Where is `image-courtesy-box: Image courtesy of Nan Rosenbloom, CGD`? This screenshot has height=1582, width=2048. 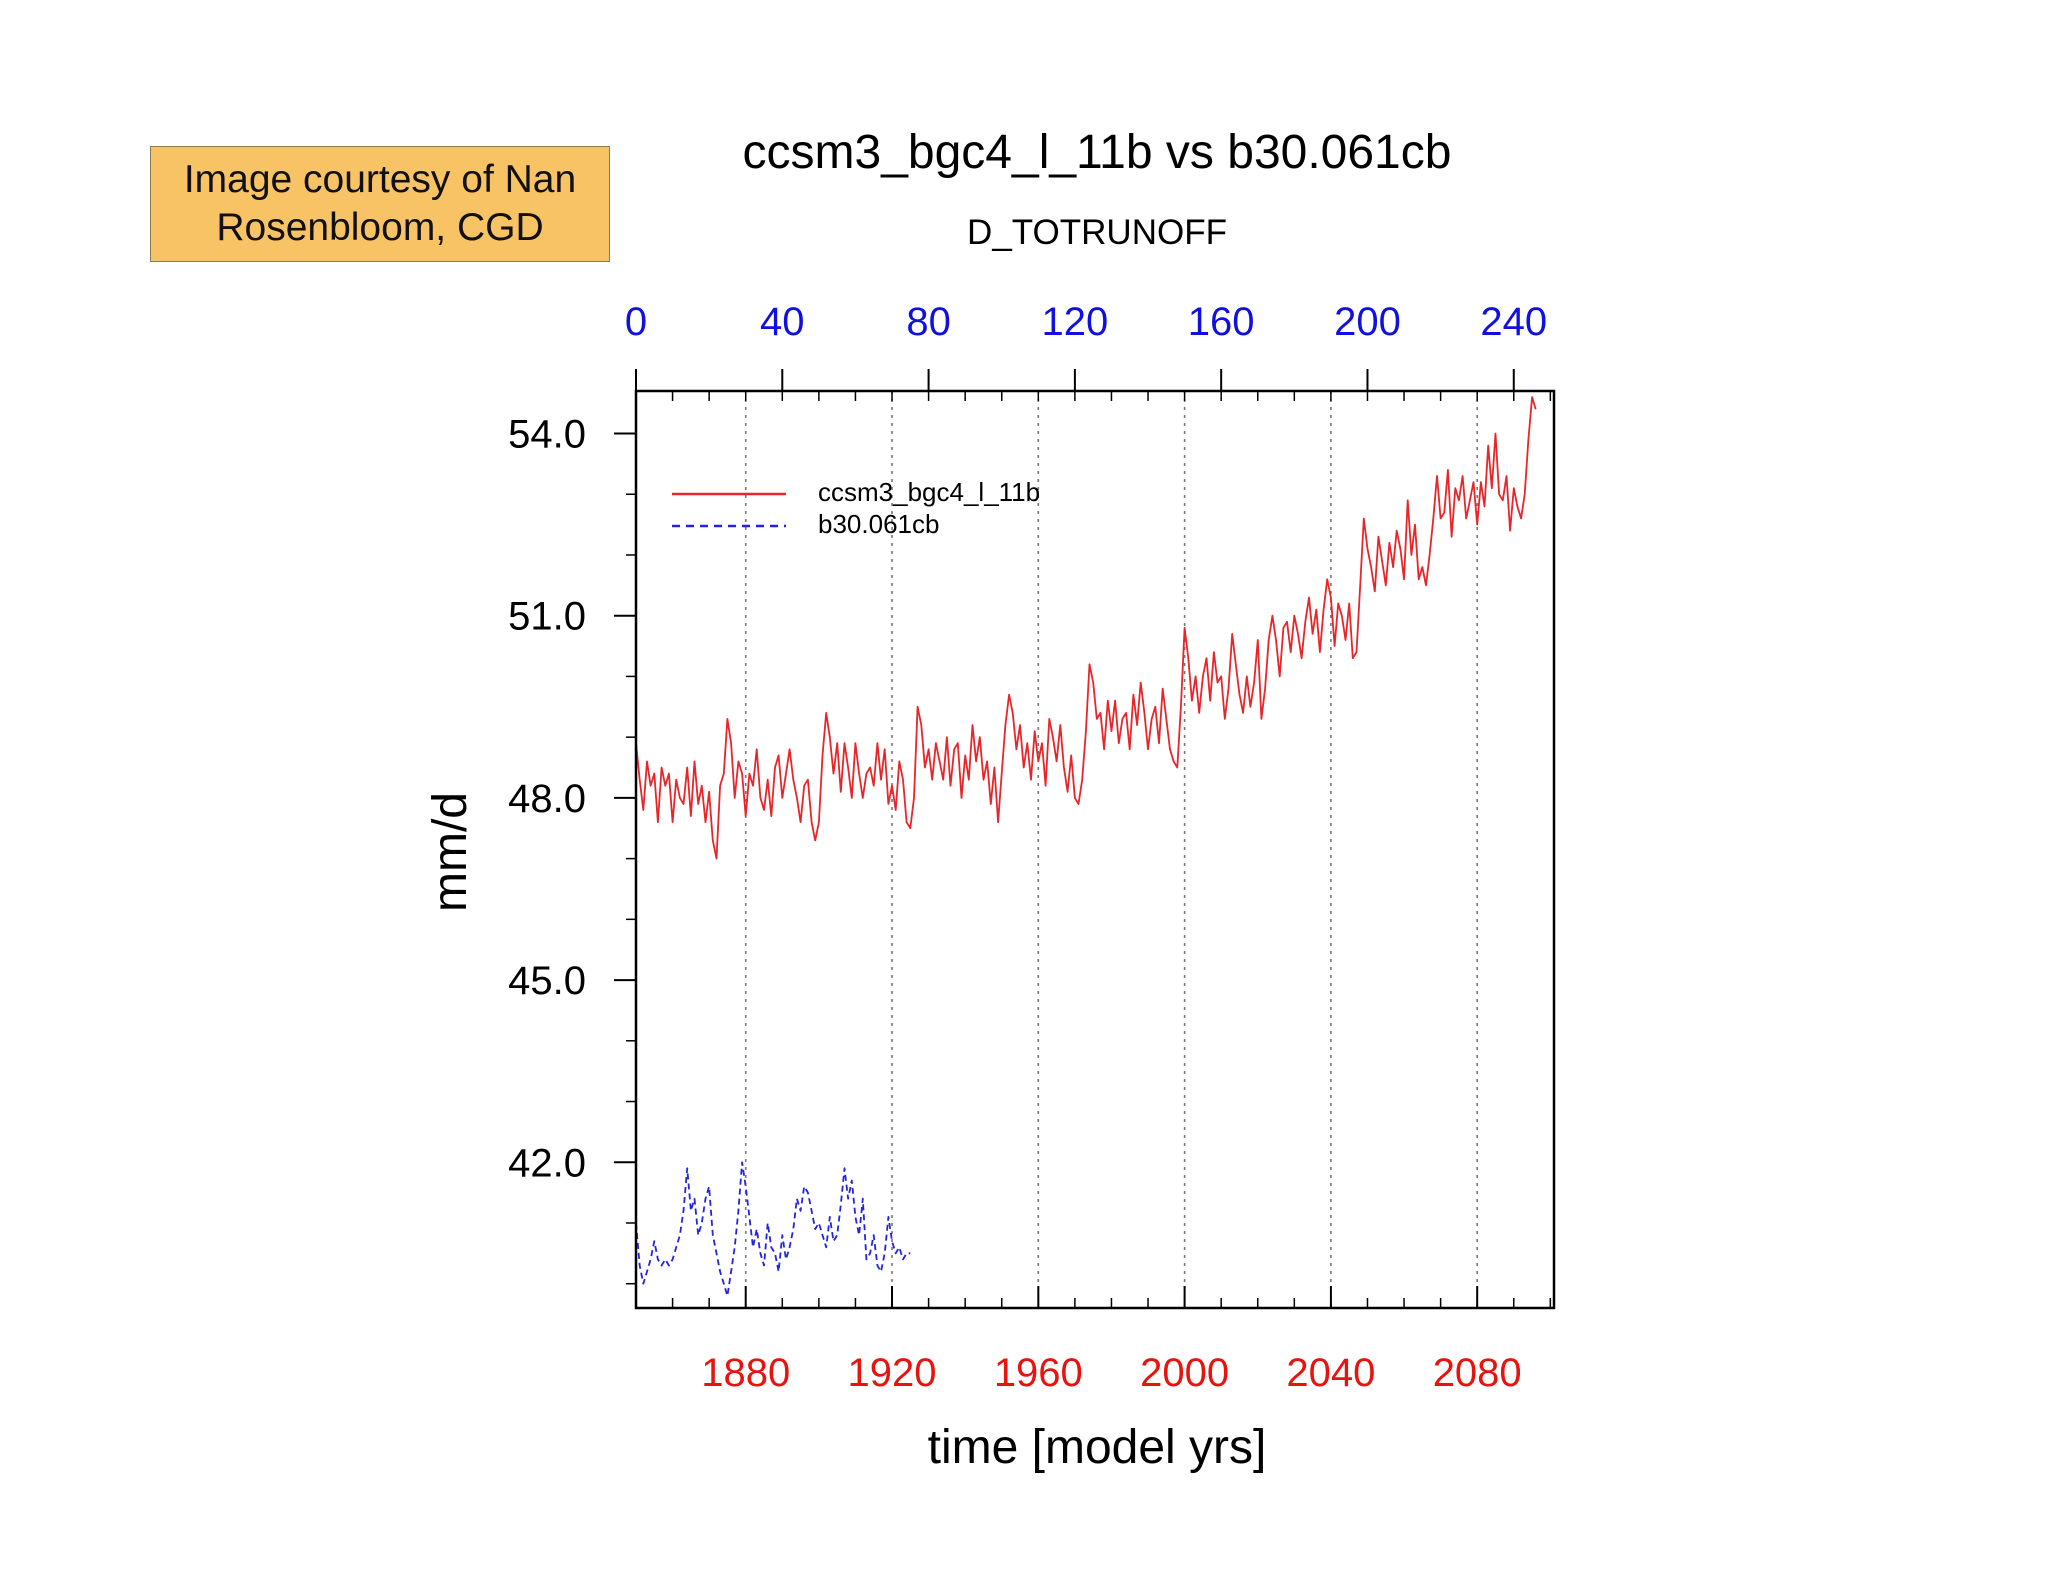
image-courtesy-box: Image courtesy of Nan Rosenbloom, CGD is located at coordinates (380, 204).